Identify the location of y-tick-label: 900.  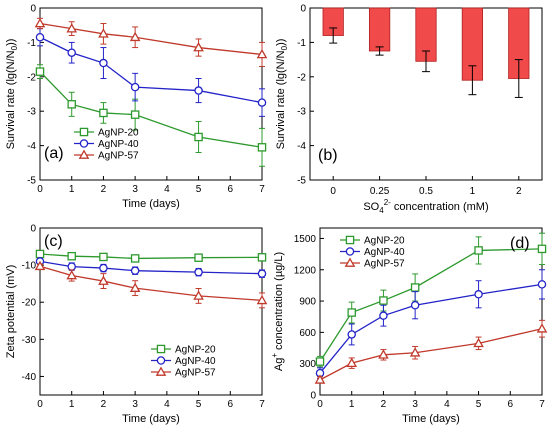
(307, 302).